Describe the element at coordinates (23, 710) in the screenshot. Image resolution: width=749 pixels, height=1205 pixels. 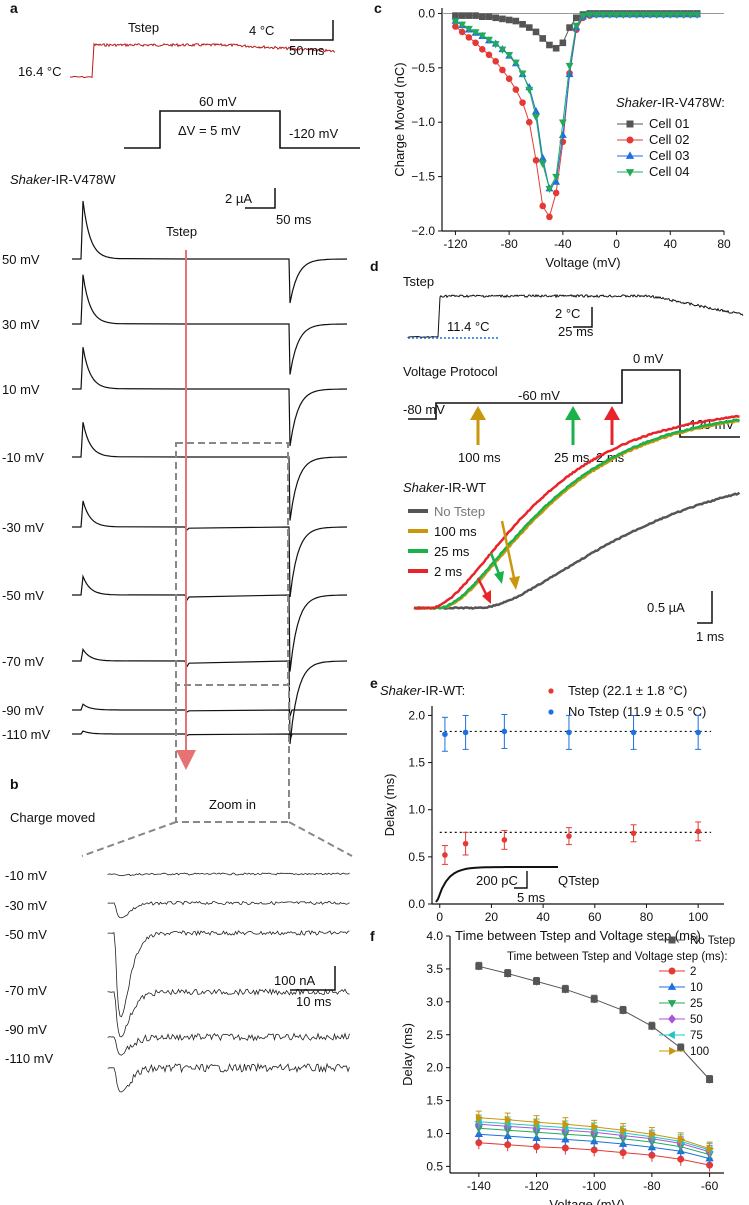
I see `trace-voltage-label: -90 mV` at that location.